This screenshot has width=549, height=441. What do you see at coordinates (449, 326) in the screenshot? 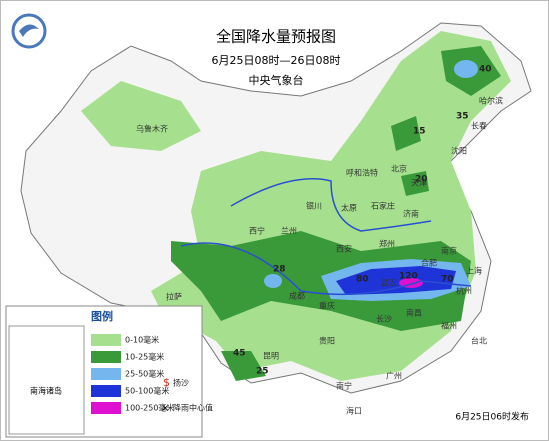
I see `city: 福州` at bounding box center [449, 326].